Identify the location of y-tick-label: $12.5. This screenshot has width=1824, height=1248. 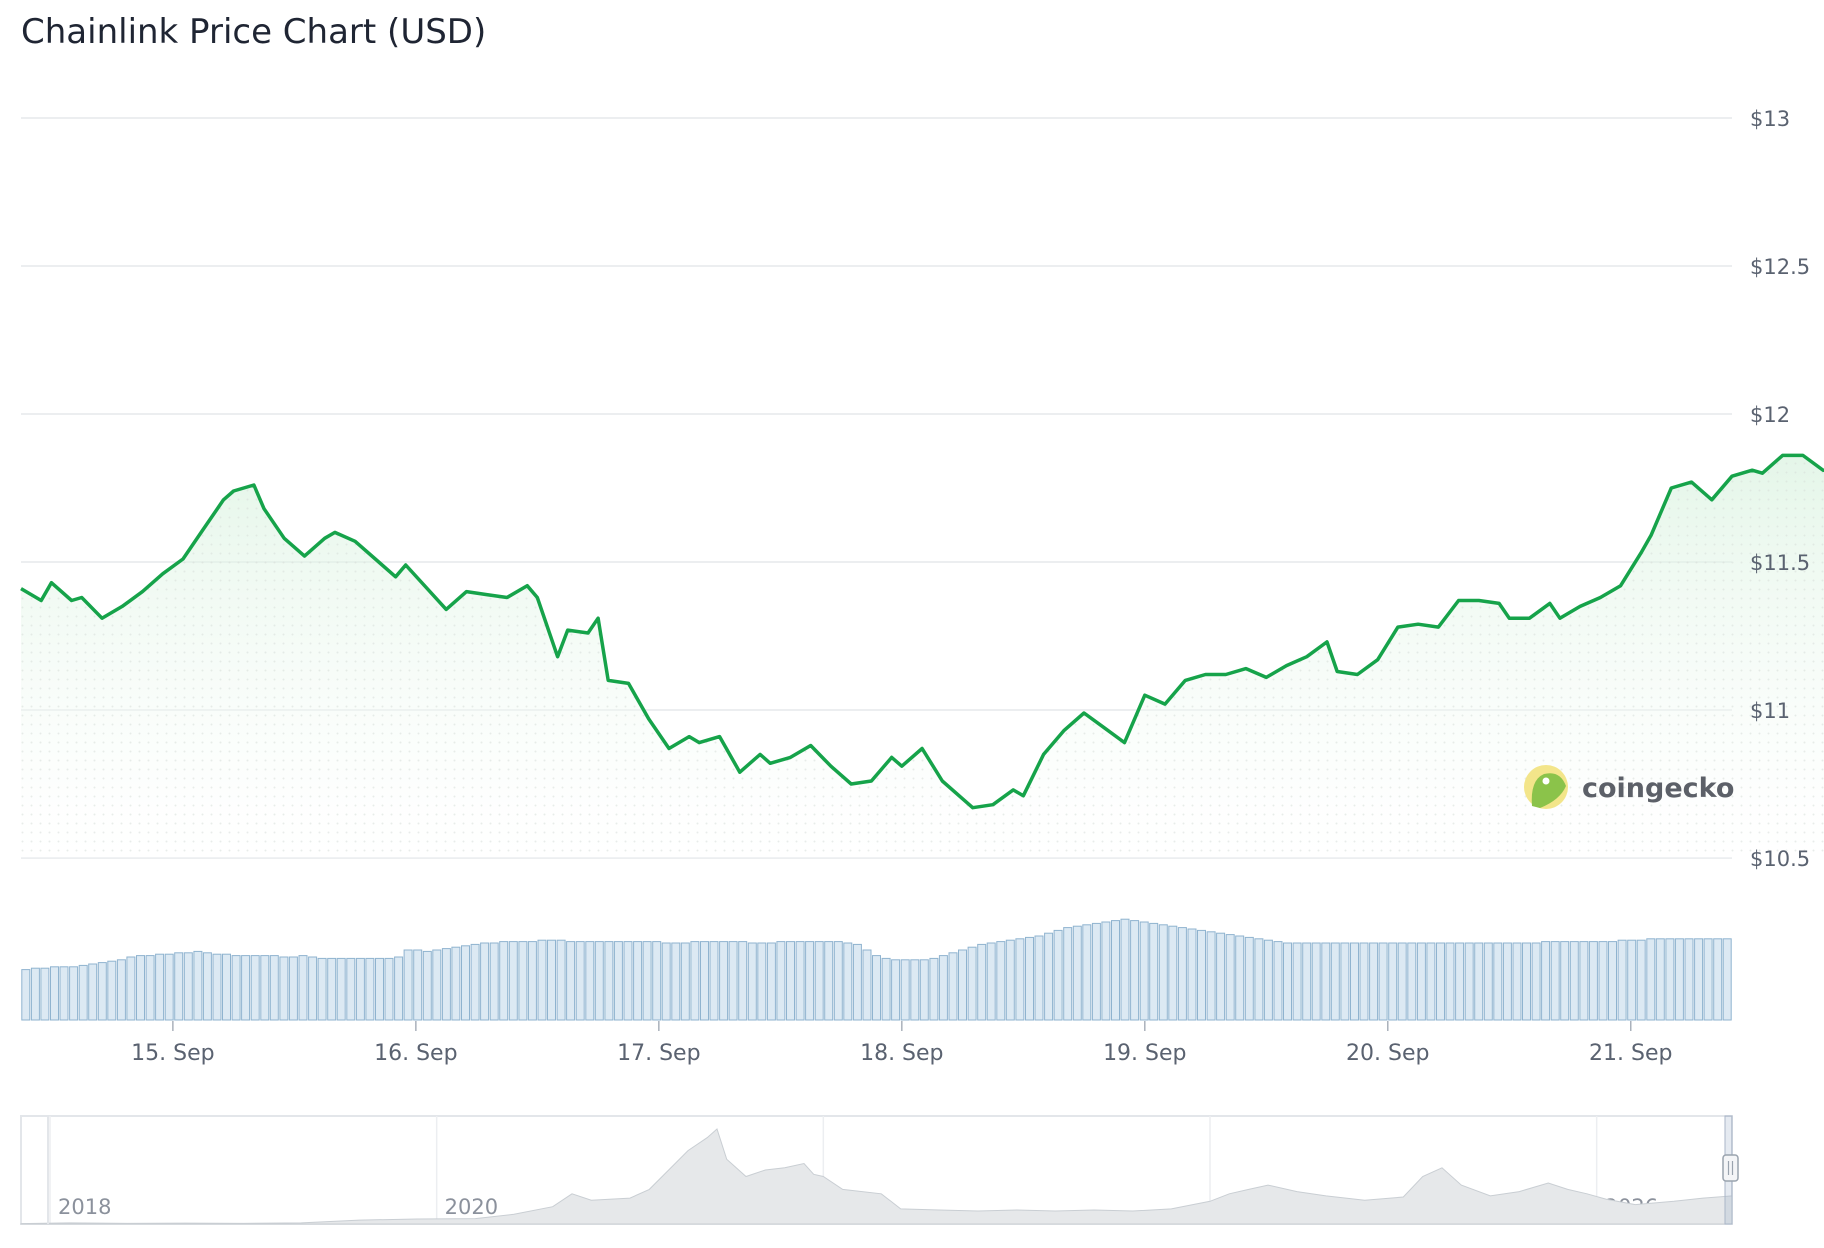
(1780, 267).